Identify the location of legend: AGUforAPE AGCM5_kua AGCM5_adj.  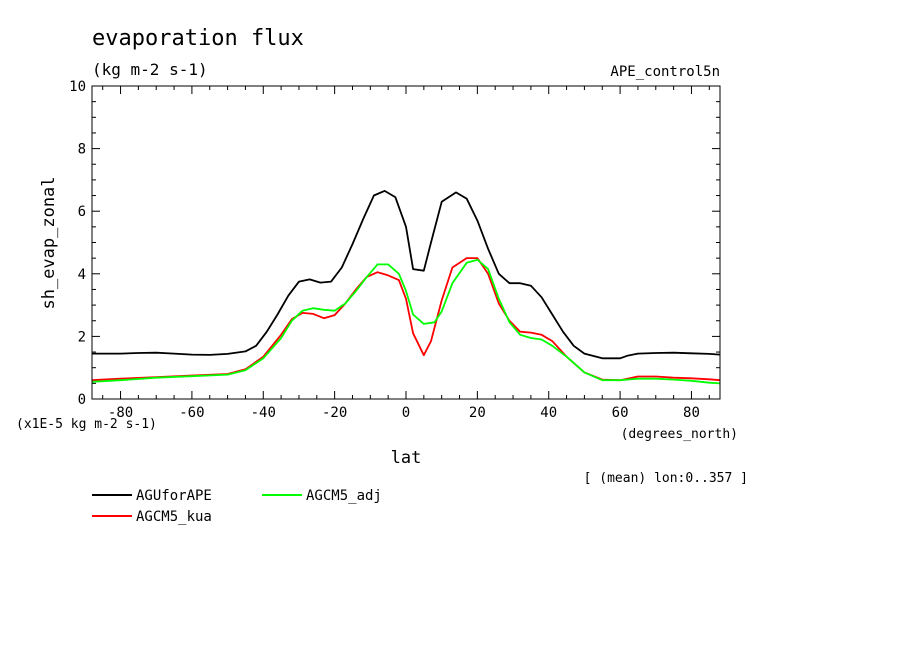
(237, 506).